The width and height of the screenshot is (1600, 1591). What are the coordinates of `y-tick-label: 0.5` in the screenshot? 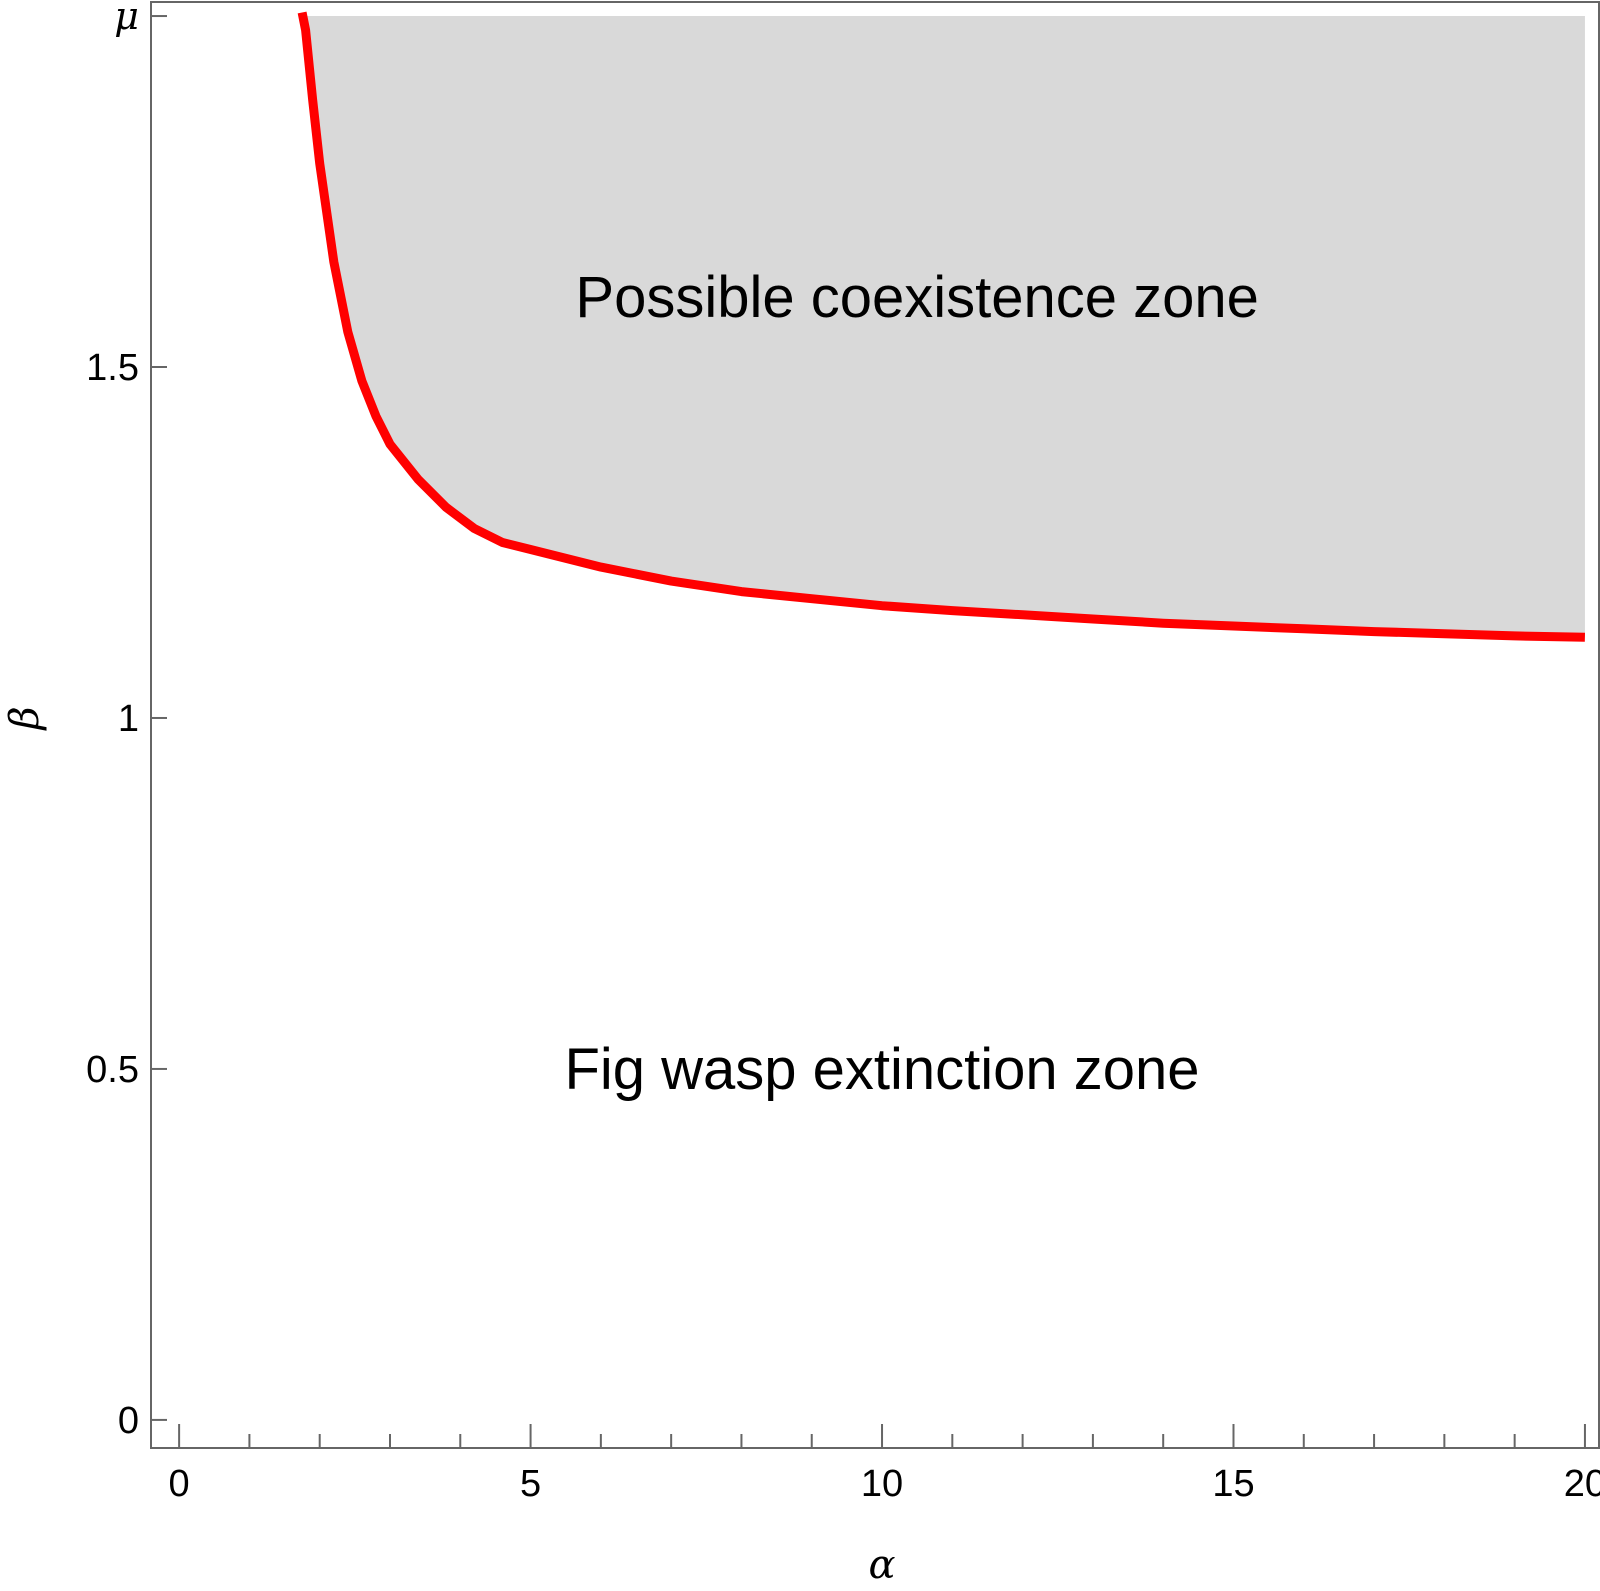 It's located at (112, 1070).